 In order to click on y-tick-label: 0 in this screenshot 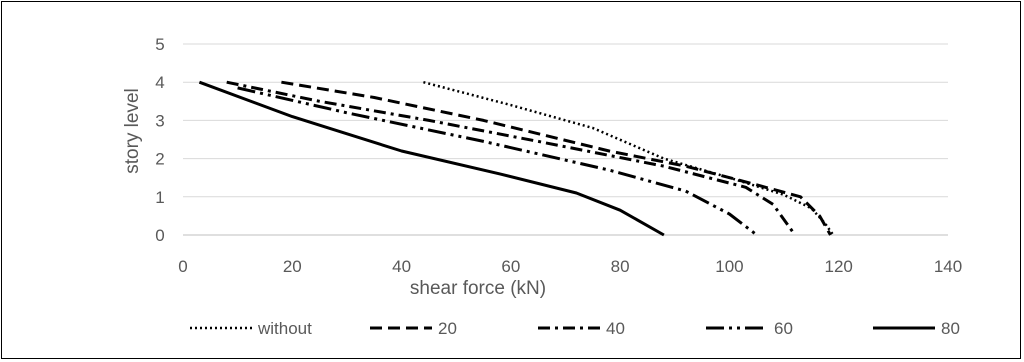, I will do `click(159, 235)`.